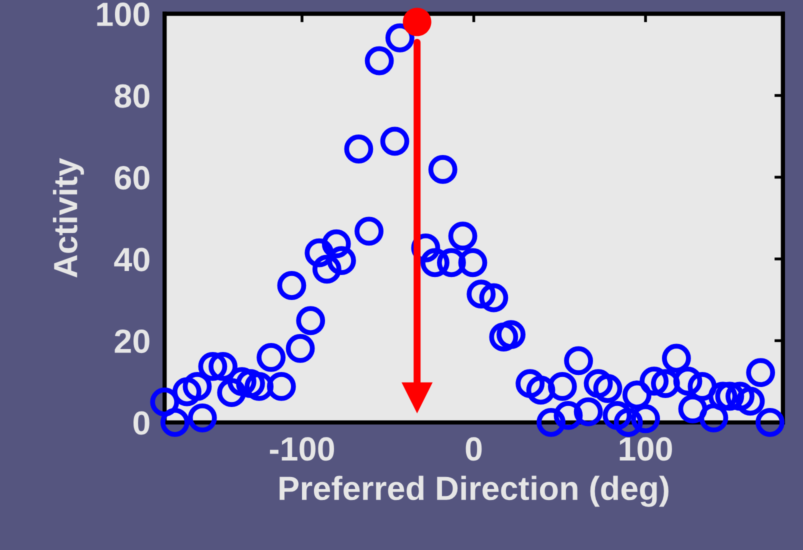  What do you see at coordinates (646, 449) in the screenshot?
I see `x-tick-label: 100` at bounding box center [646, 449].